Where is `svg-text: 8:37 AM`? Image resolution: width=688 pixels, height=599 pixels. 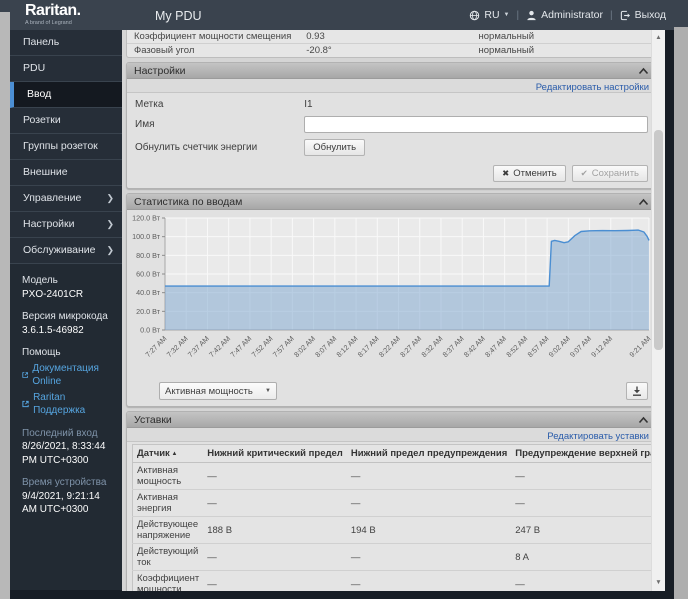 svg-text: 8:37 AM is located at coordinates (453, 346).